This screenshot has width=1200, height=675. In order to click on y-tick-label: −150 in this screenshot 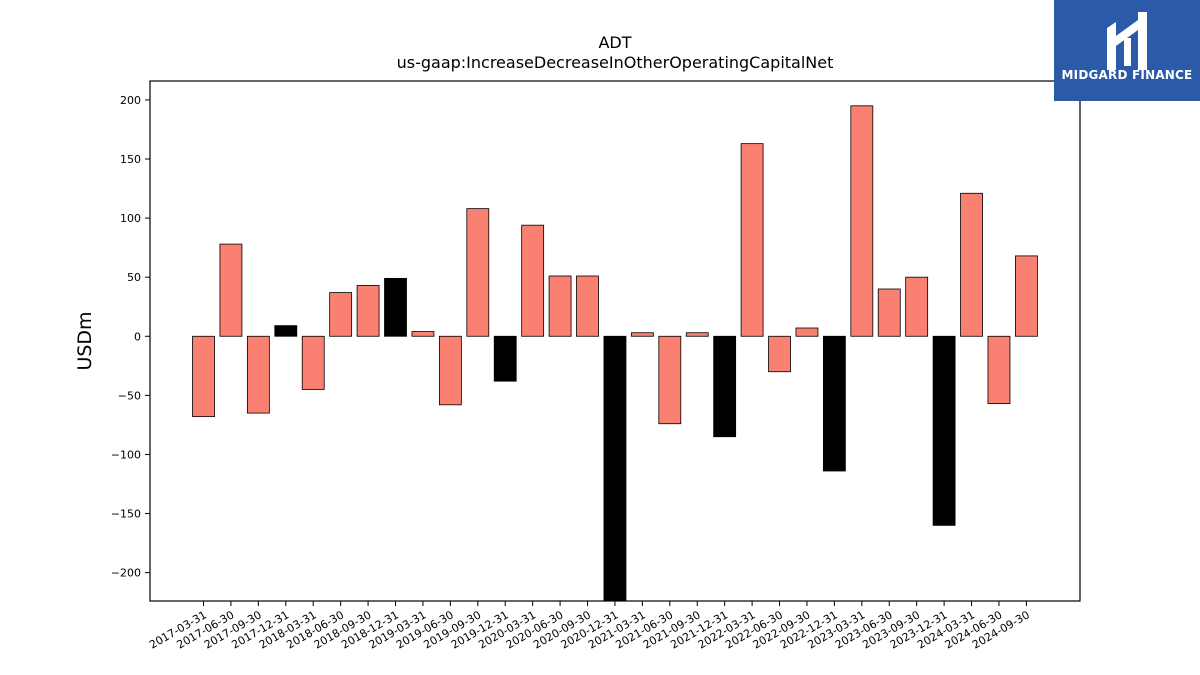, I will do `click(126, 514)`.